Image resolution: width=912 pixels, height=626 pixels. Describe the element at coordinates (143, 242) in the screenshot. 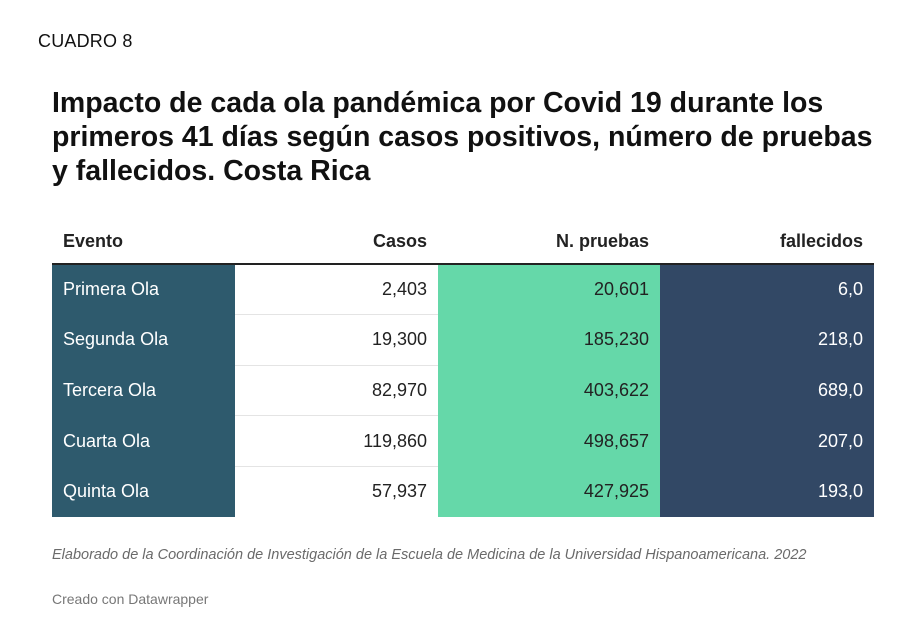

I see `column-header-evento: Evento` at that location.